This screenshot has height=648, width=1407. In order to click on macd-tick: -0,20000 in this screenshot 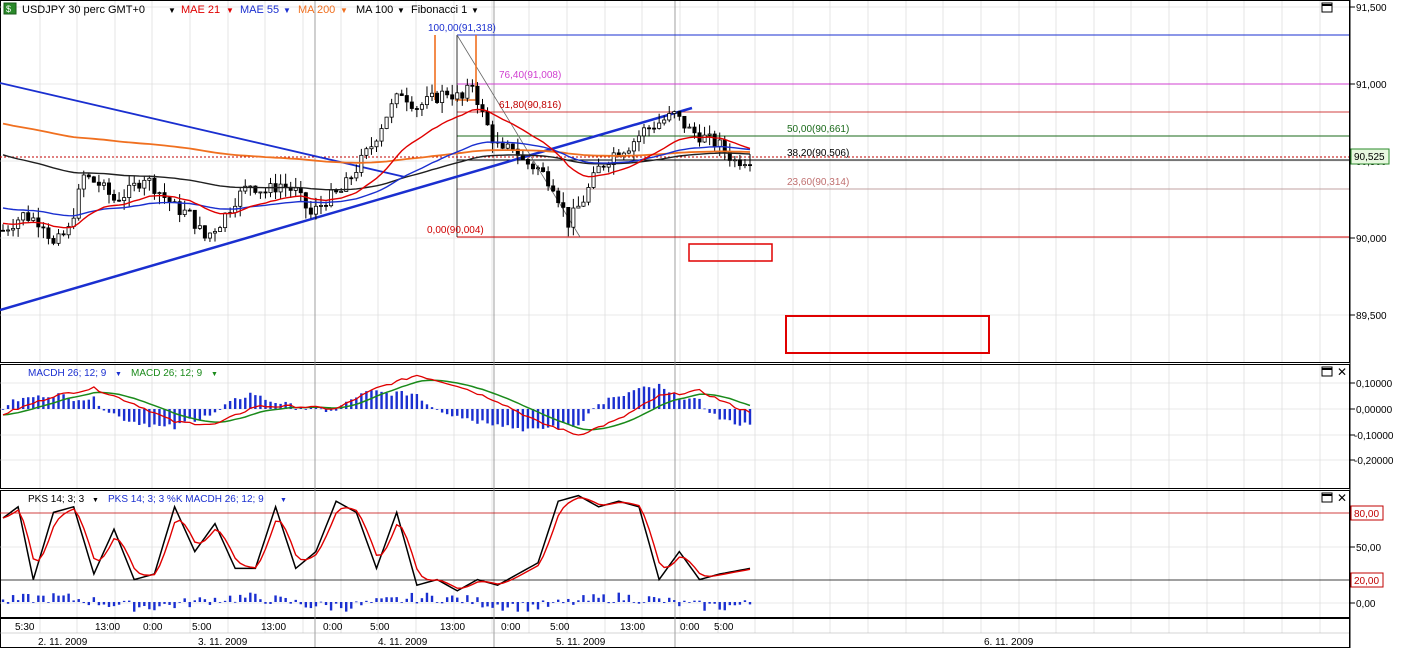, I will do `click(1374, 461)`.